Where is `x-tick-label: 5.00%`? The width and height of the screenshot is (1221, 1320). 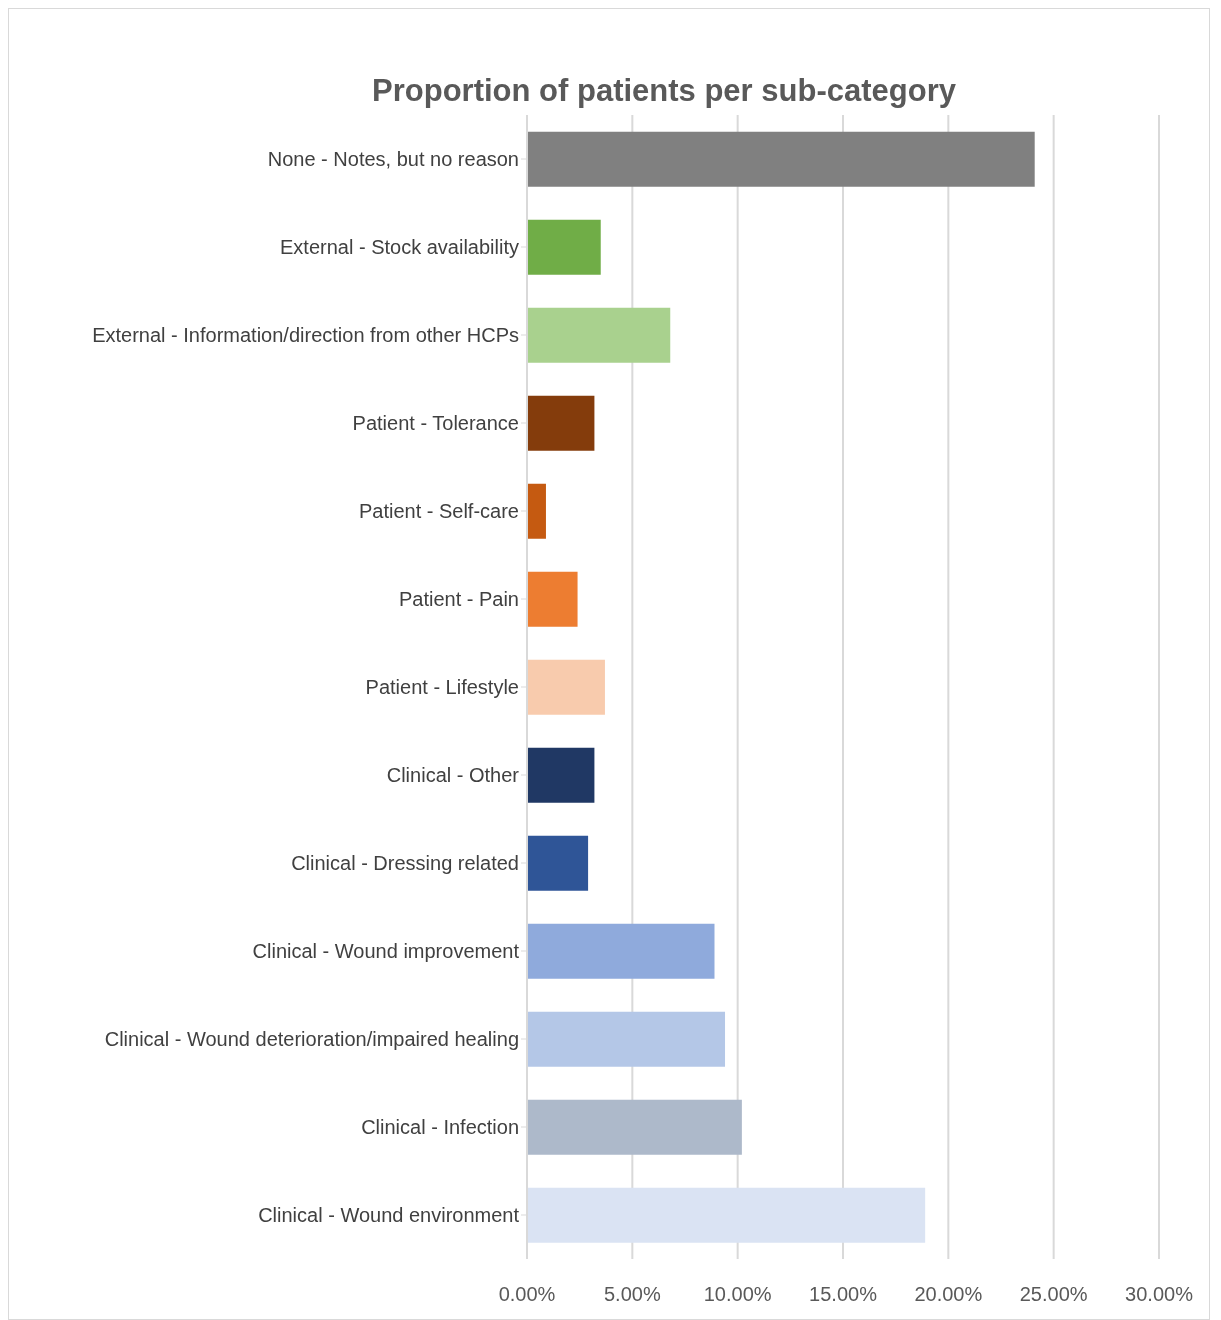
x-tick-label: 5.00% is located at coordinates (632, 1294).